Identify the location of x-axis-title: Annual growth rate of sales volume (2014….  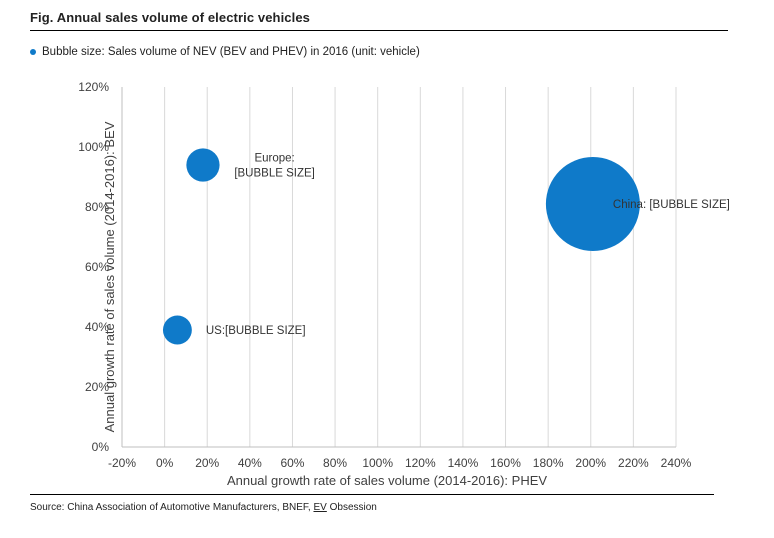
(387, 480).